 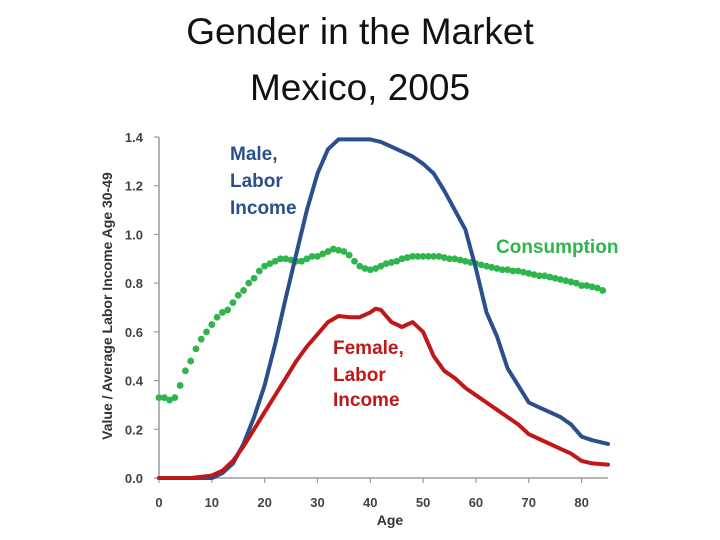 I want to click on consumption-annotation: Consumption, so click(x=557, y=247).